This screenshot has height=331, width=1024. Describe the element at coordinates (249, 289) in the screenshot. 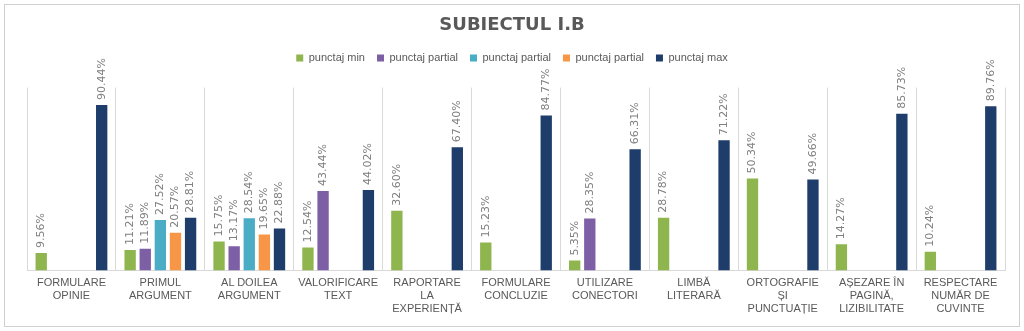

I see `x-tick-label: AL DOILEA ARGUMENT` at that location.